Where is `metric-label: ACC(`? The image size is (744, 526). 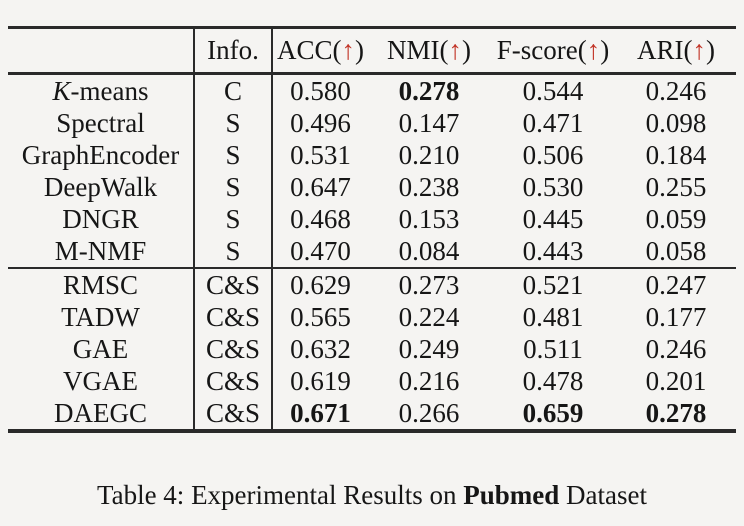 metric-label: ACC( is located at coordinates (309, 50).